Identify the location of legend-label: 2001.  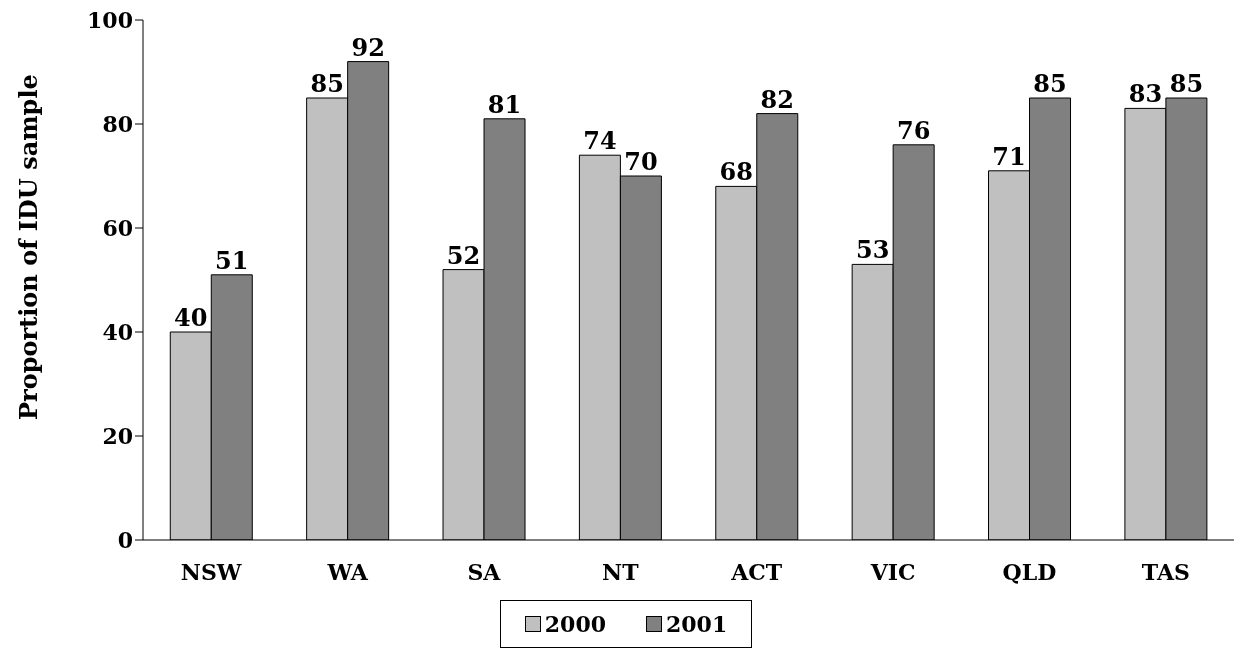
(696, 624).